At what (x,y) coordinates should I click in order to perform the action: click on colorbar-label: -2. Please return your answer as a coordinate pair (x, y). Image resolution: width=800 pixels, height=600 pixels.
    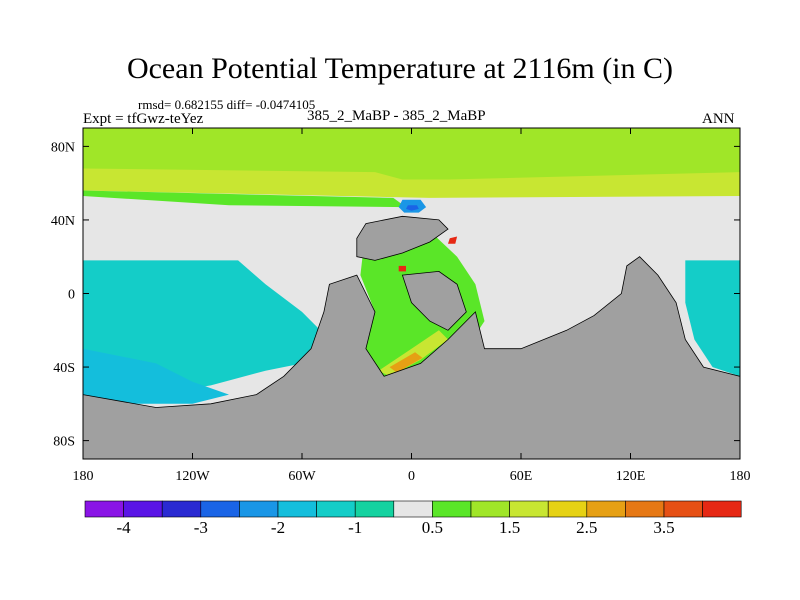
    Looking at the image, I should click on (278, 527).